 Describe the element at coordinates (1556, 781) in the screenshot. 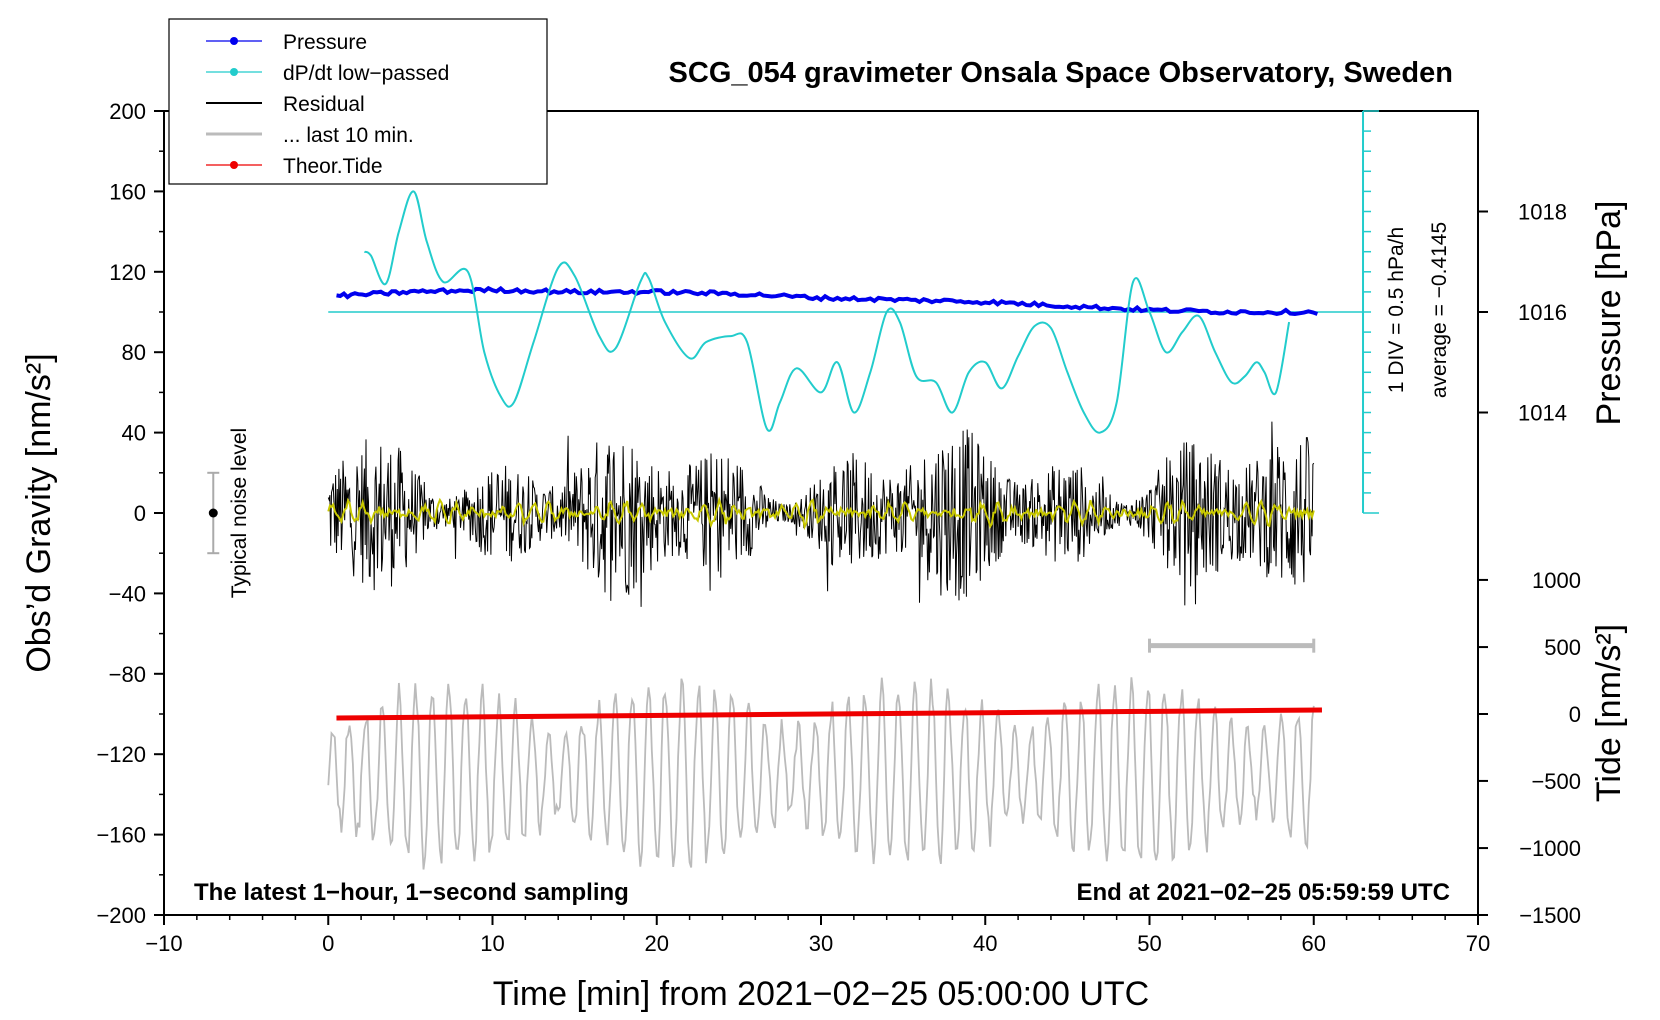

I see `tide-tick-label: −500` at that location.